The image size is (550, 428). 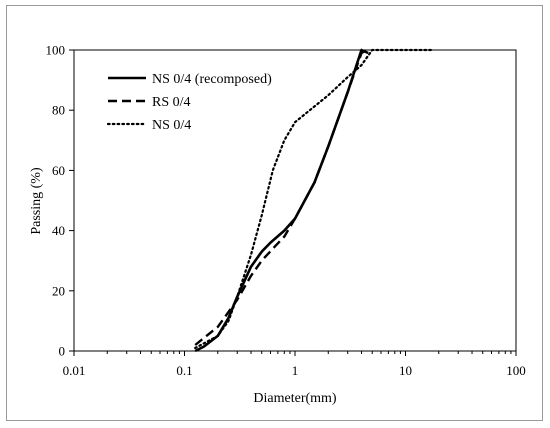 I want to click on legend-label: NS 0/4 (recomposed), so click(x=212, y=79).